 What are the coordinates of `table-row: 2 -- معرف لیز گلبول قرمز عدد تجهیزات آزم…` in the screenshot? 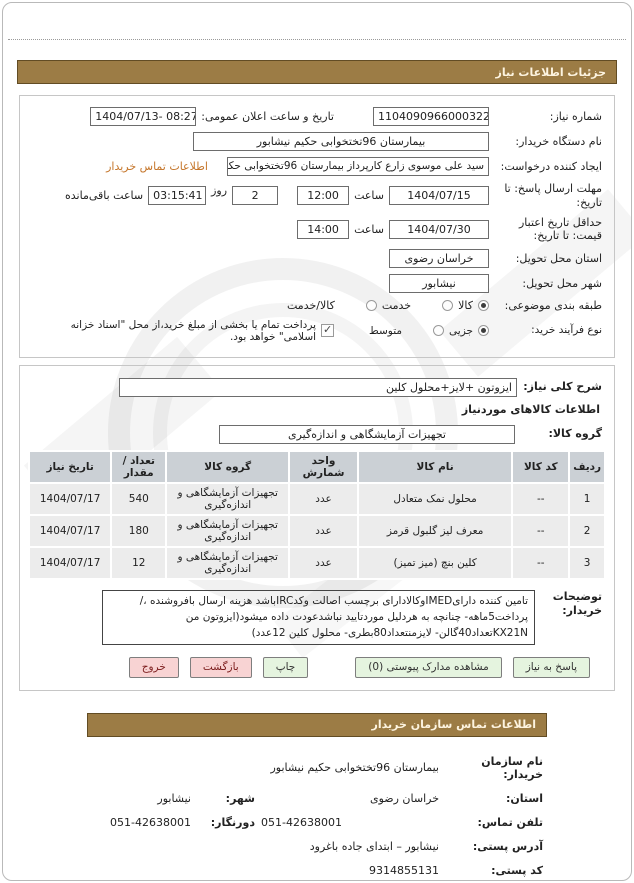 It's located at (317, 530).